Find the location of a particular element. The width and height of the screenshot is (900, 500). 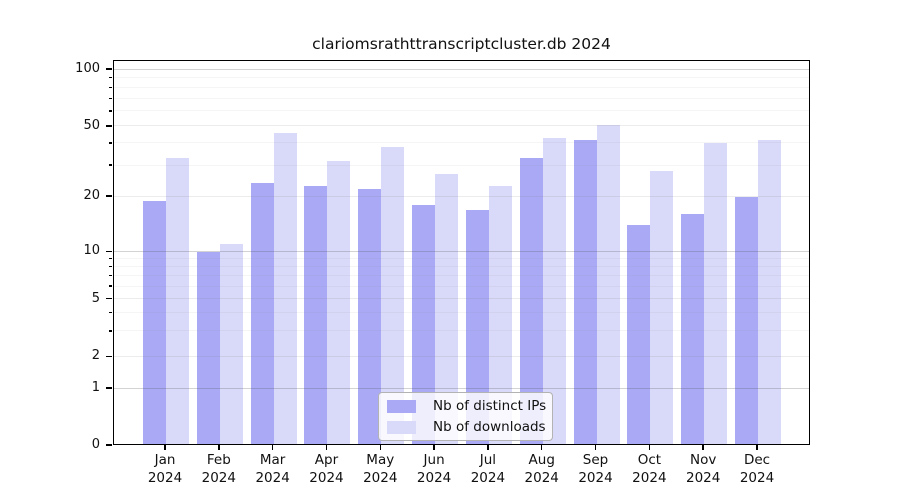

x-axis-label-may: May 2024 is located at coordinates (380, 469).